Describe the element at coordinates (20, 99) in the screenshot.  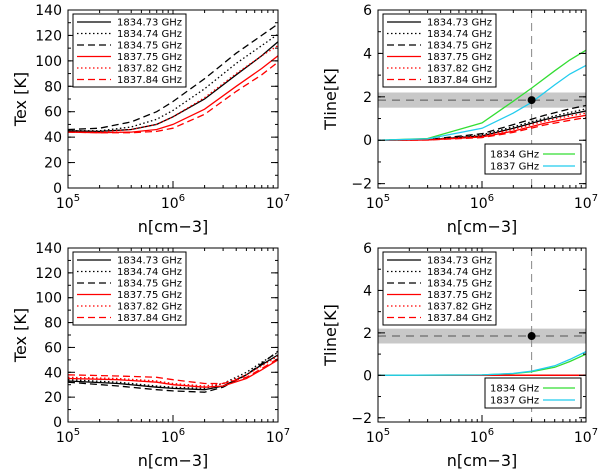
I see `y-axis-label: Tex [K]` at that location.